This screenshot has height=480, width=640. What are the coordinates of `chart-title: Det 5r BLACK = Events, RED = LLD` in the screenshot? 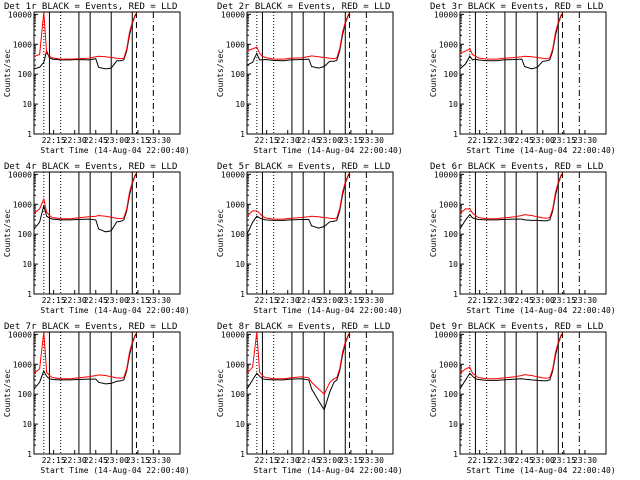 It's located at (303, 167).